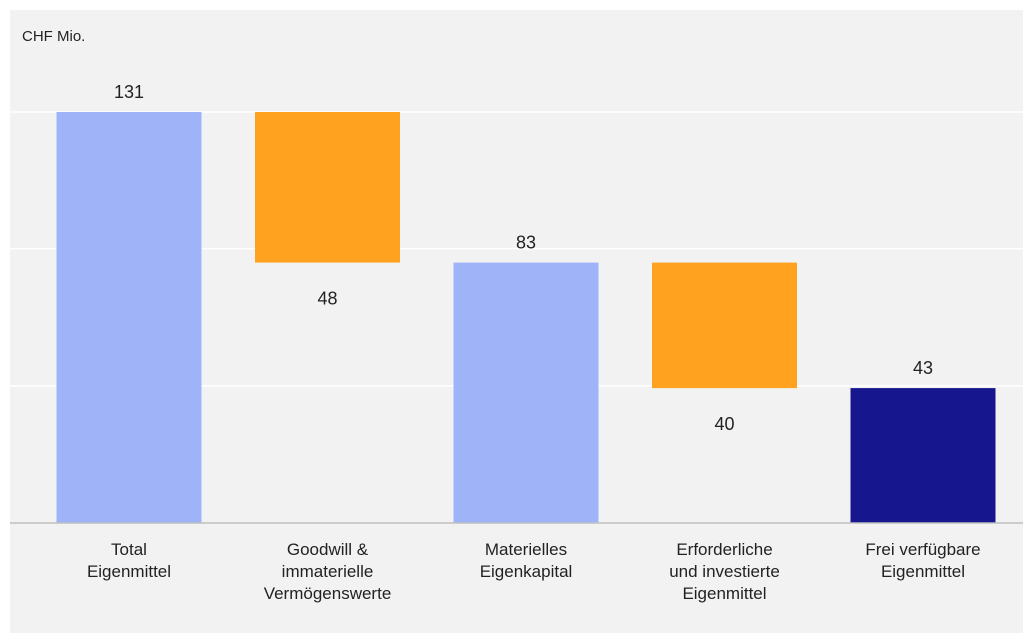  I want to click on category-label: Total, so click(129, 549).